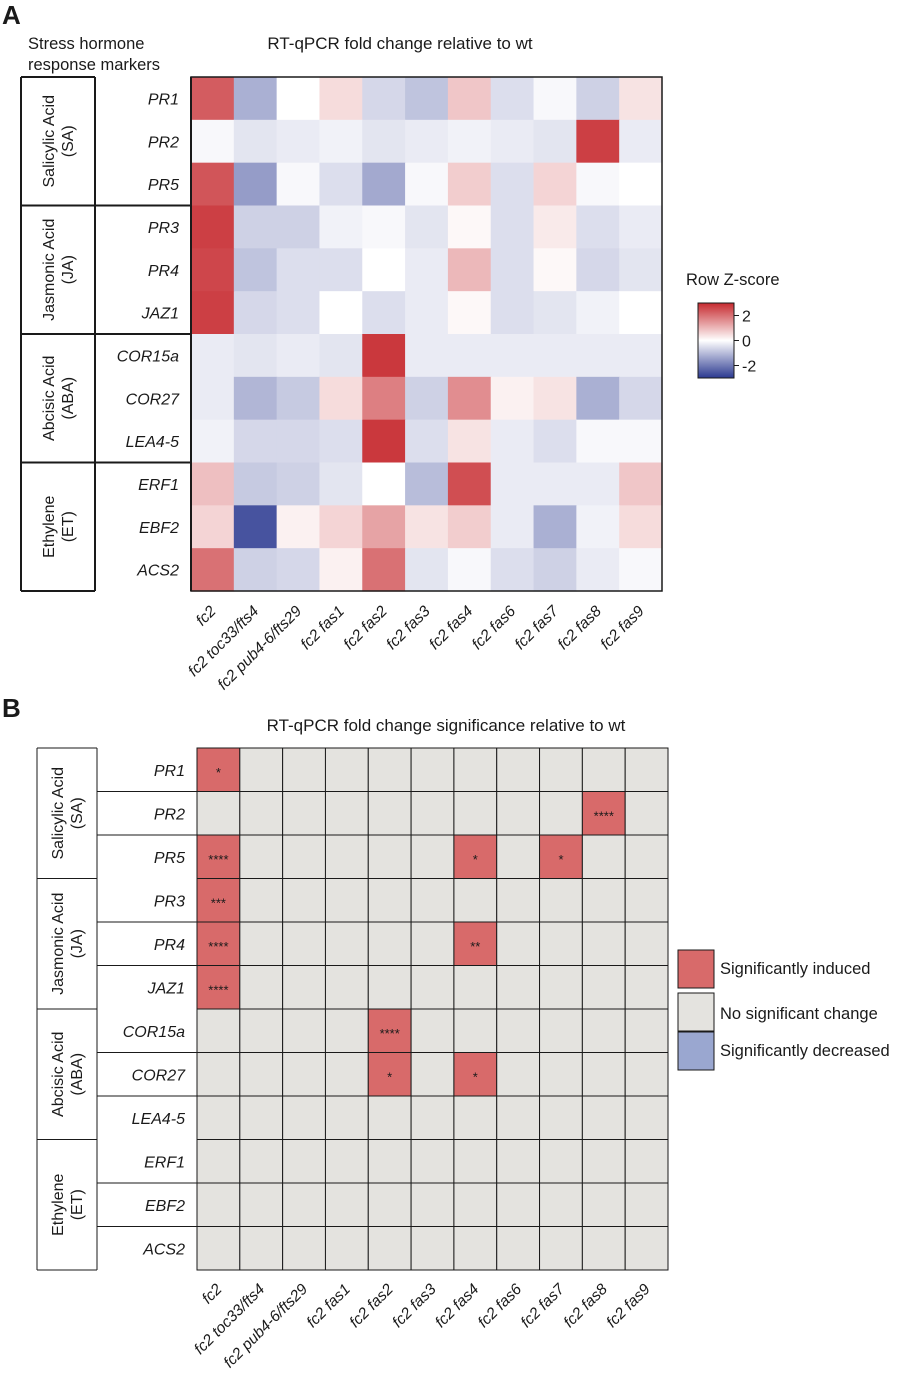  I want to click on significance-cell-pr3-fc2-fas1, so click(346, 900).